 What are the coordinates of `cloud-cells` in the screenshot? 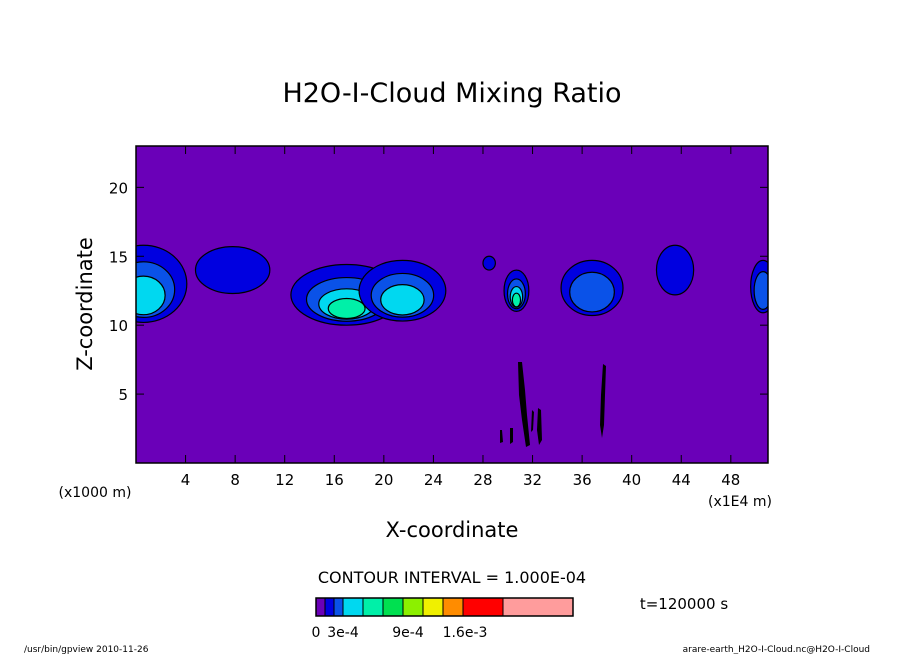 It's located at (452, 285).